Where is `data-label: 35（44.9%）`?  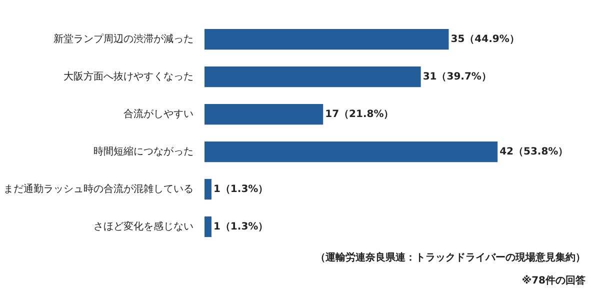 data-label: 35（44.9%） is located at coordinates (485, 39).